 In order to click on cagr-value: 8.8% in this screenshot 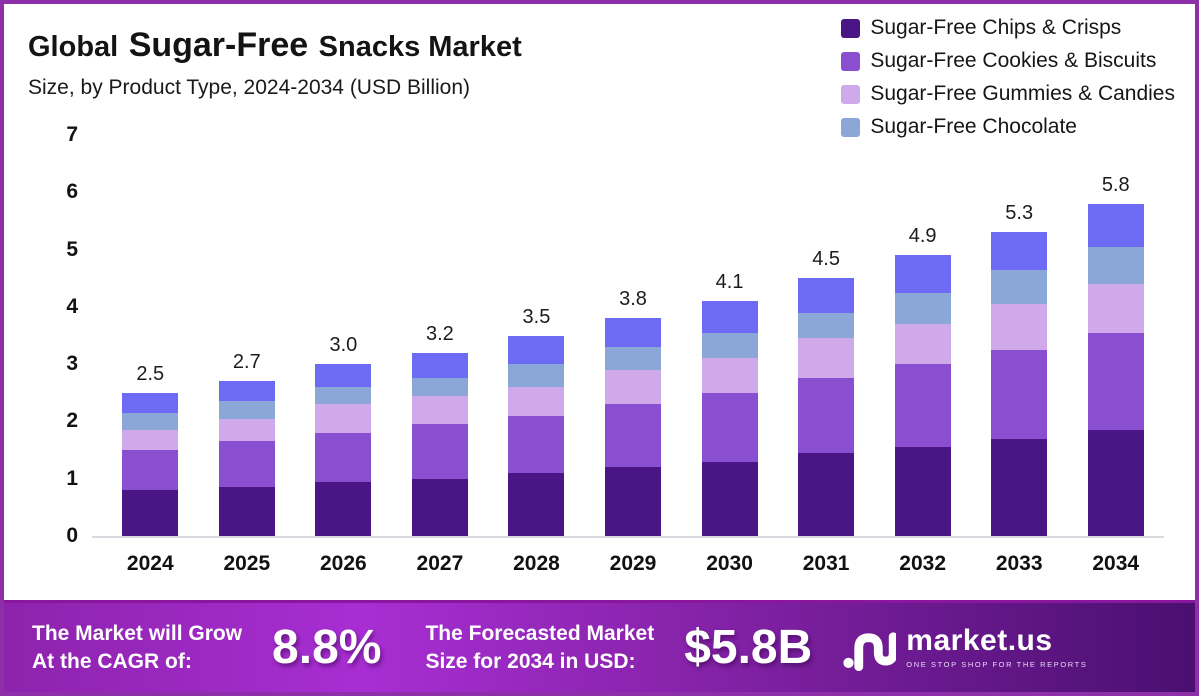, I will do `click(327, 647)`.